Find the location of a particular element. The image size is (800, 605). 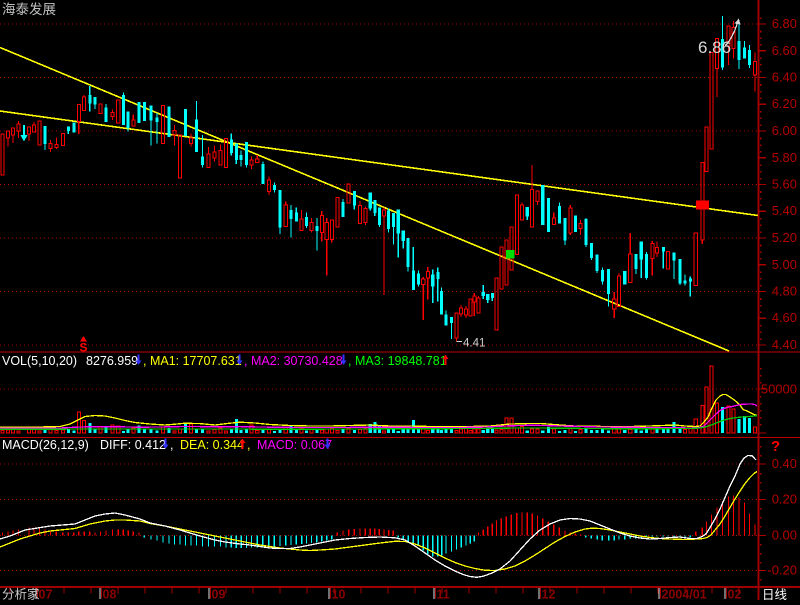

svg-text: -0.20 is located at coordinates (782, 570).